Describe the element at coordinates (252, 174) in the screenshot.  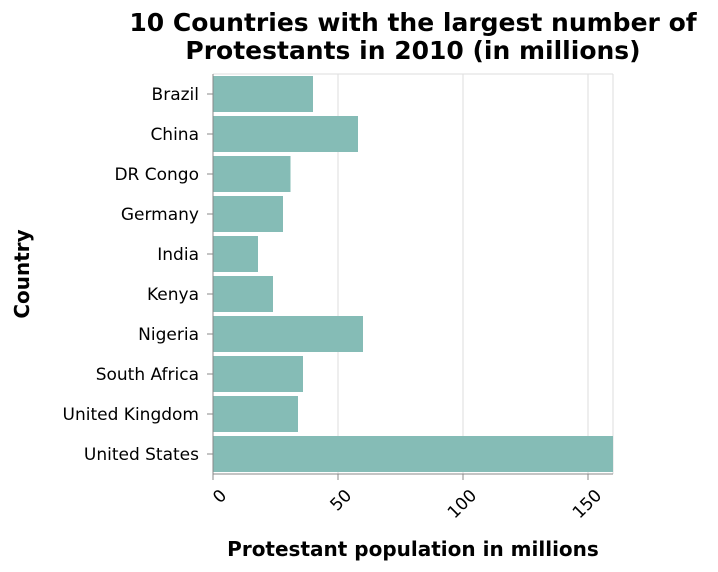
I see `bar-dr-congo` at that location.